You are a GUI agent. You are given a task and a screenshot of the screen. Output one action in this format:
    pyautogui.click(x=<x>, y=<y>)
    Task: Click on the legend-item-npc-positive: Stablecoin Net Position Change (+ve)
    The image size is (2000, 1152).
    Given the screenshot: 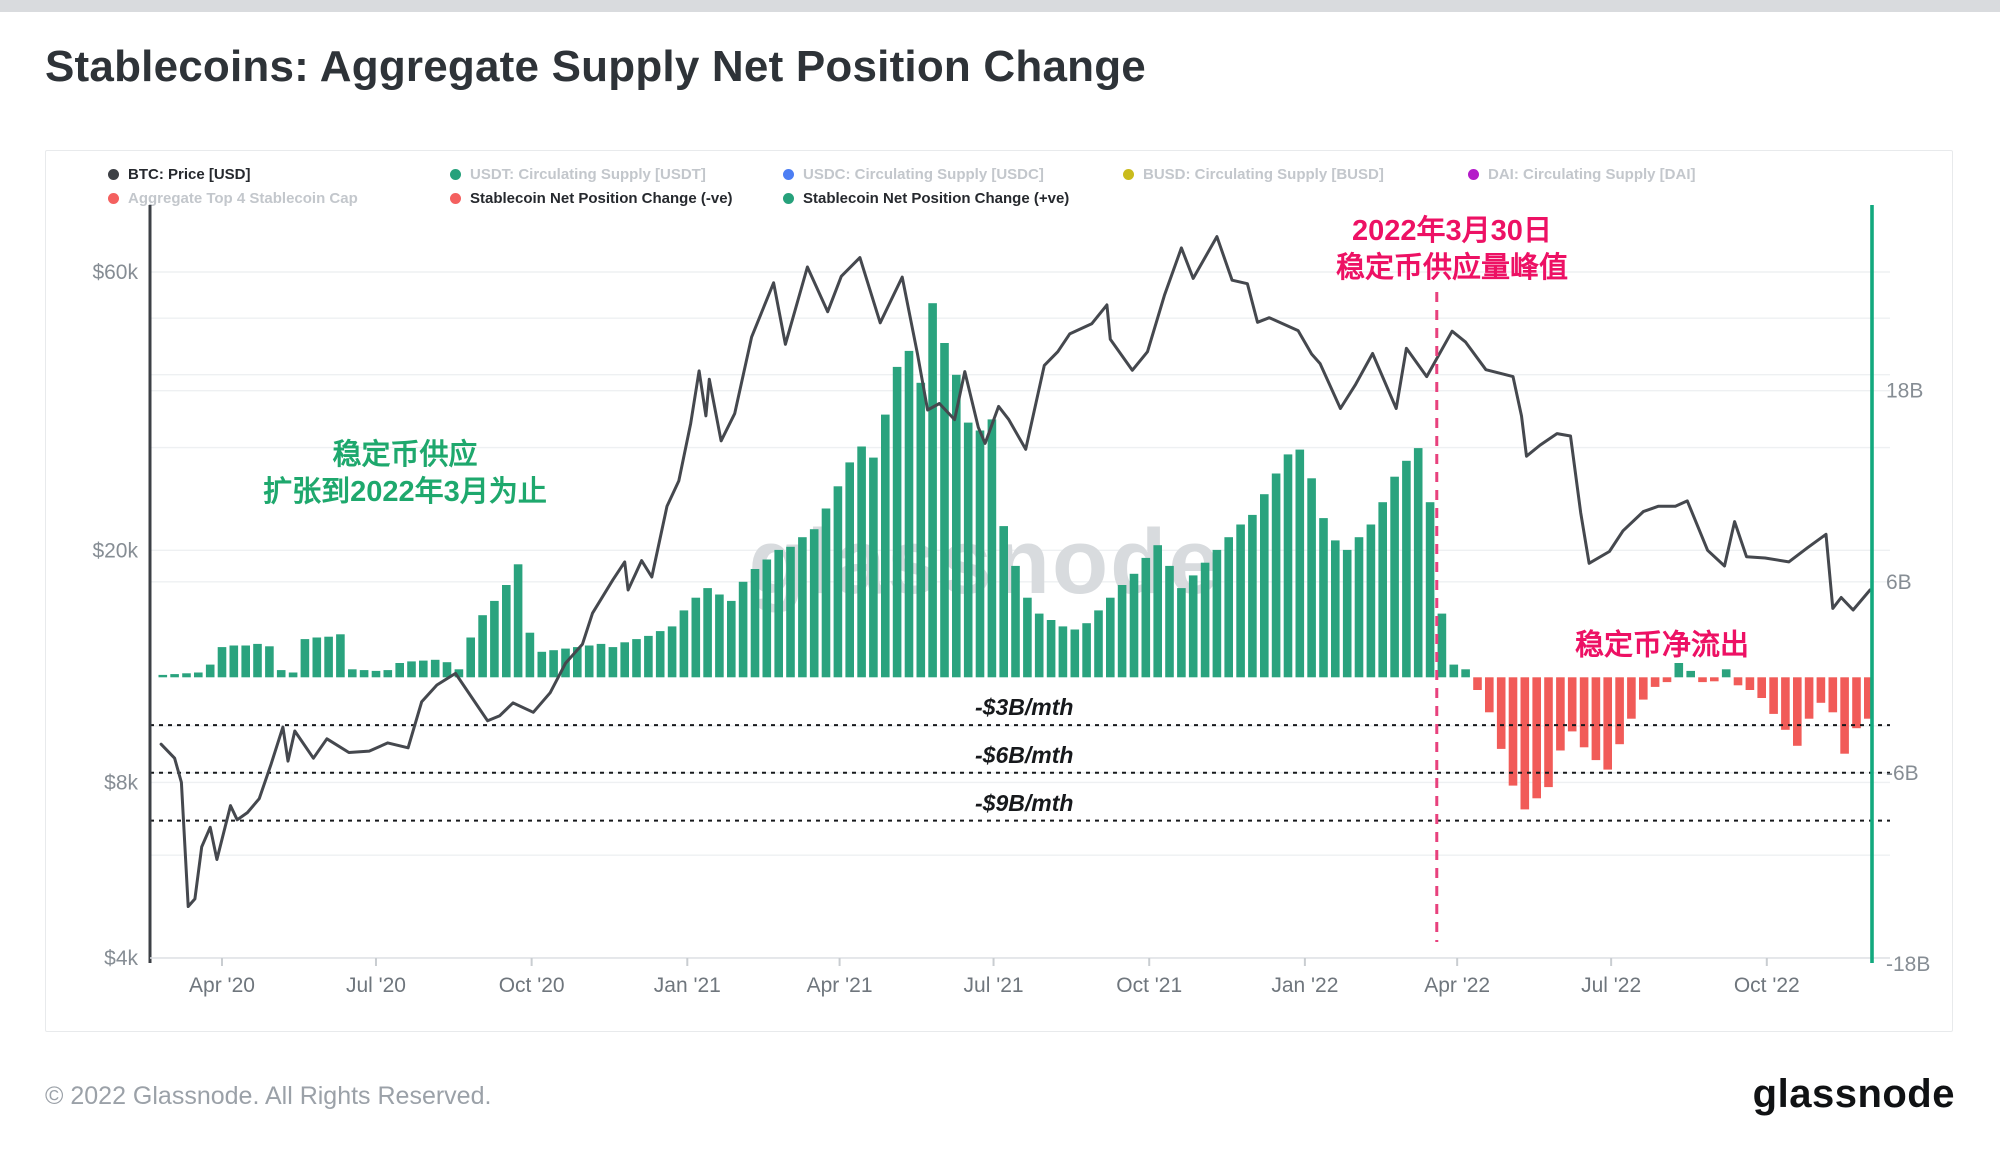 What is the action you would take?
    pyautogui.click(x=926, y=198)
    